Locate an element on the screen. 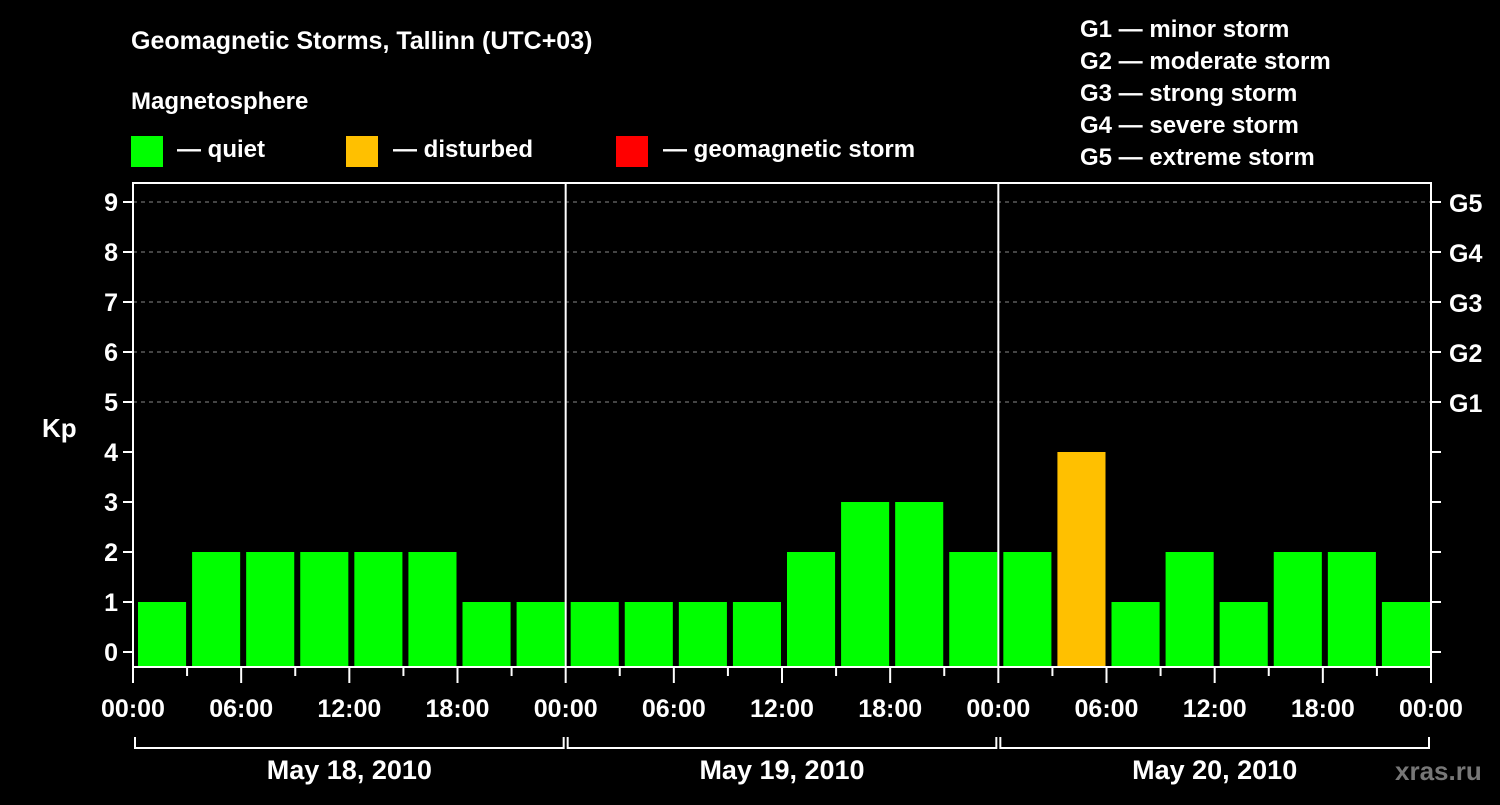 Image resolution: width=1500 pixels, height=805 pixels. g-level-label: G2 is located at coordinates (1465, 354).